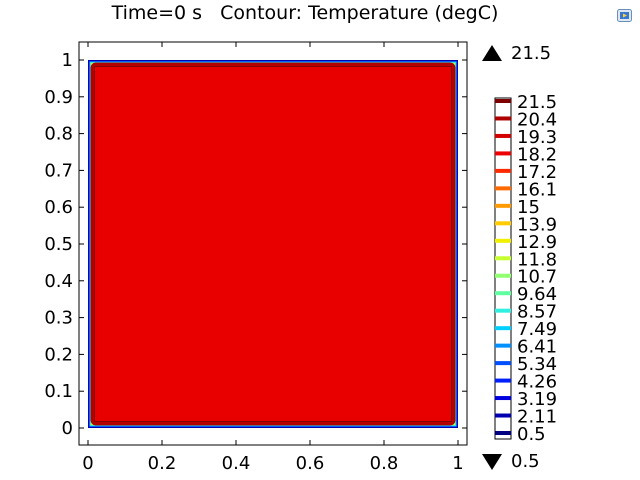 The height and width of the screenshot is (480, 640). What do you see at coordinates (537, 399) in the screenshot?
I see `colorbar-label: 3.19` at bounding box center [537, 399].